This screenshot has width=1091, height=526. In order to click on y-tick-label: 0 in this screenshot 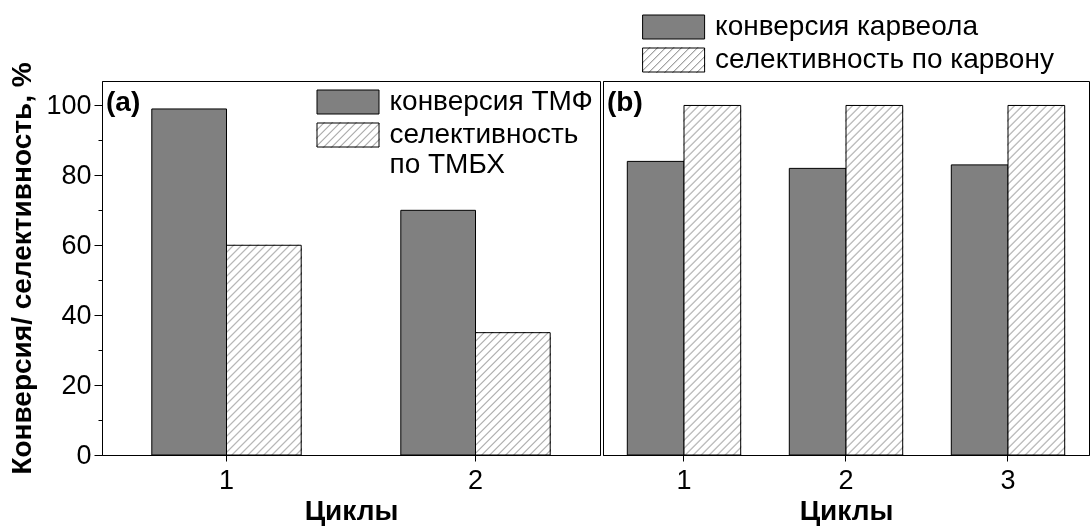, I will do `click(84, 454)`.